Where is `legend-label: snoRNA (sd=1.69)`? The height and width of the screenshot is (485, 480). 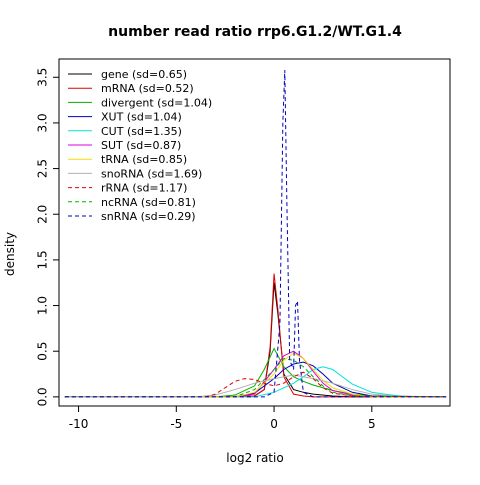
legend-label: snoRNA (sd=1.69) is located at coordinates (151, 173).